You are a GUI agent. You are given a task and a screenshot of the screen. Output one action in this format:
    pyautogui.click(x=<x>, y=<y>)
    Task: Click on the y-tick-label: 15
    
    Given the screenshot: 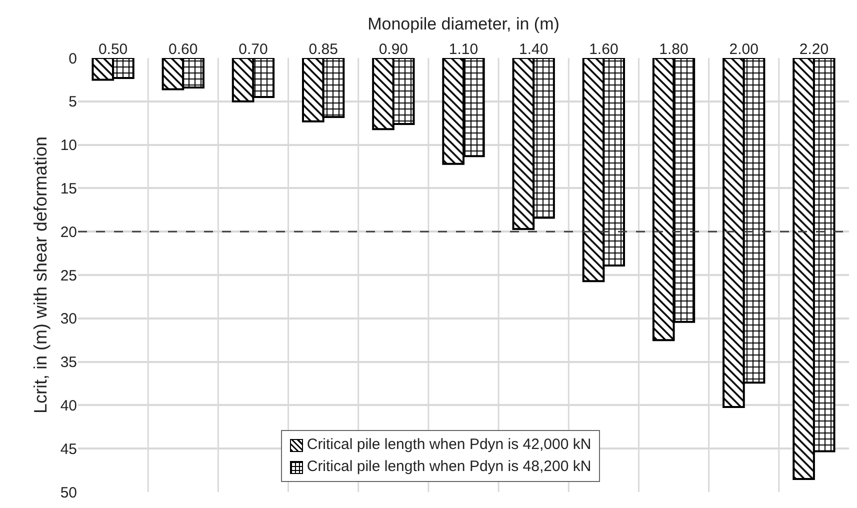 What is the action you would take?
    pyautogui.click(x=68, y=189)
    